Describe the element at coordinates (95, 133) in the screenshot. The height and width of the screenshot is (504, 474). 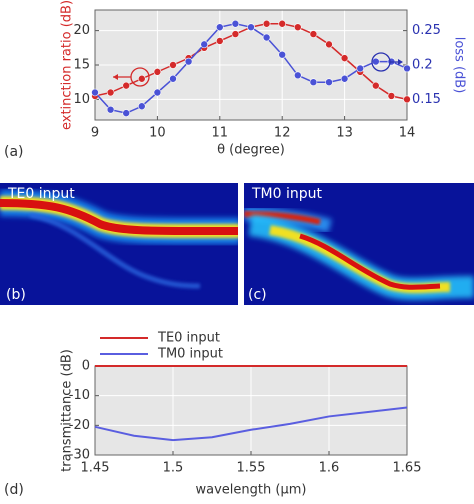
I see `x-tick-label: 9` at that location.